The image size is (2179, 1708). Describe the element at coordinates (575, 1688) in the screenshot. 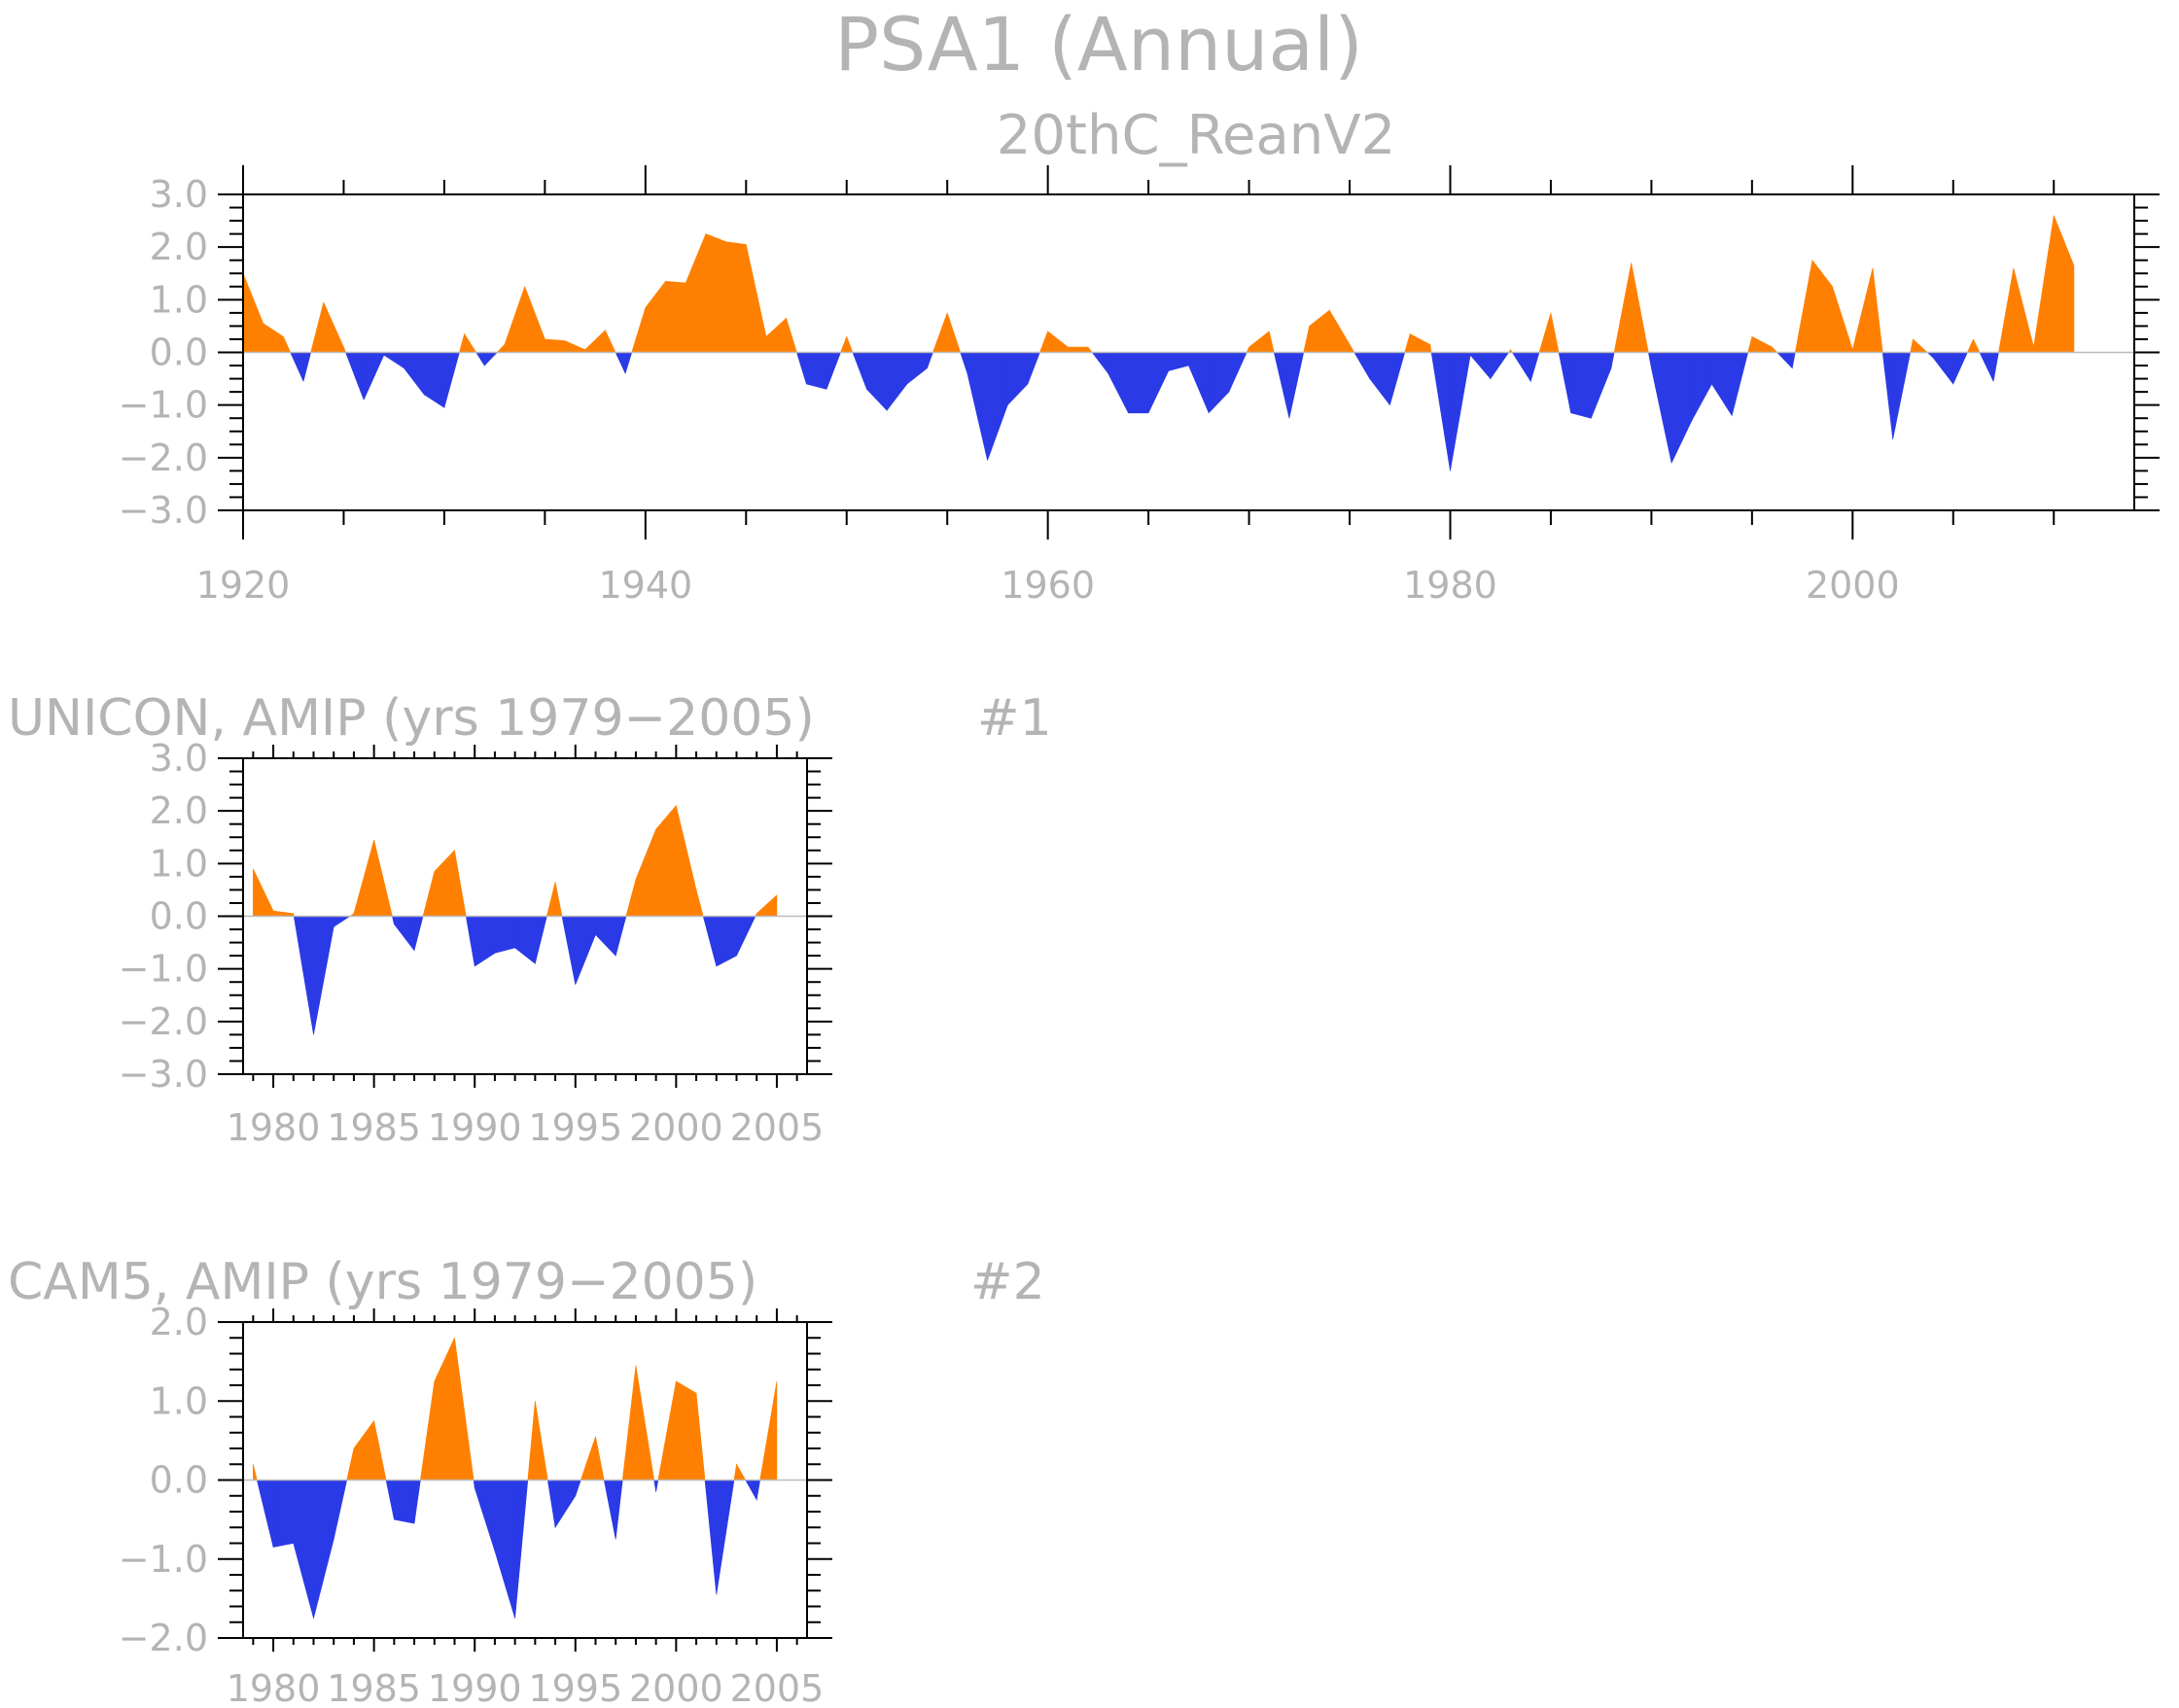

I see `x-tick-label: 1995` at that location.